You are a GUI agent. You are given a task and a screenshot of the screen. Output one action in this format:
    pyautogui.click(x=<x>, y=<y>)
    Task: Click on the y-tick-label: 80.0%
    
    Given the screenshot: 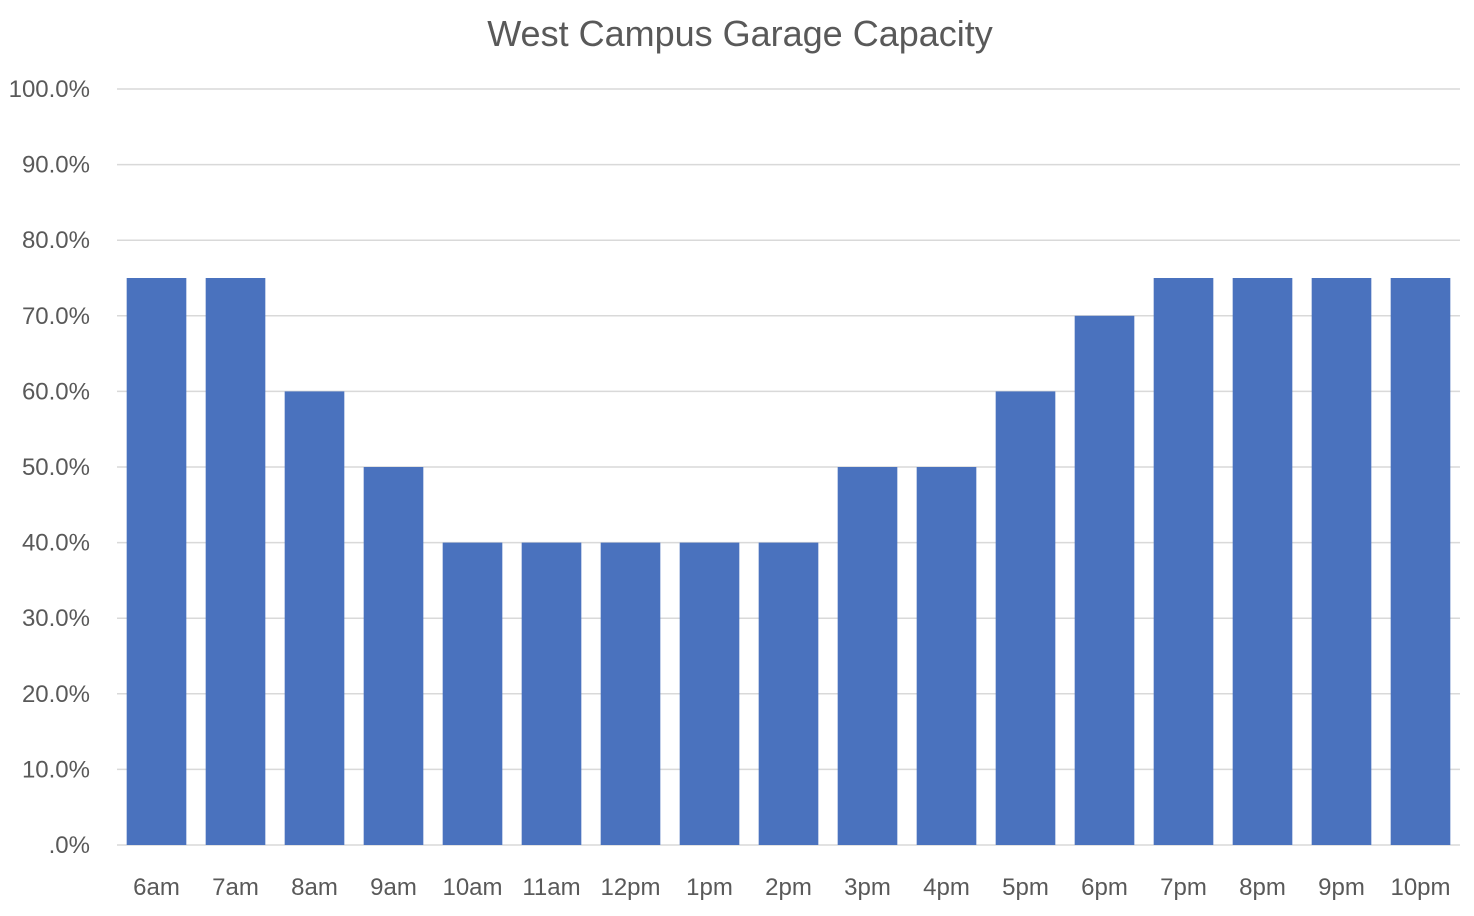 What is the action you would take?
    pyautogui.click(x=56, y=240)
    